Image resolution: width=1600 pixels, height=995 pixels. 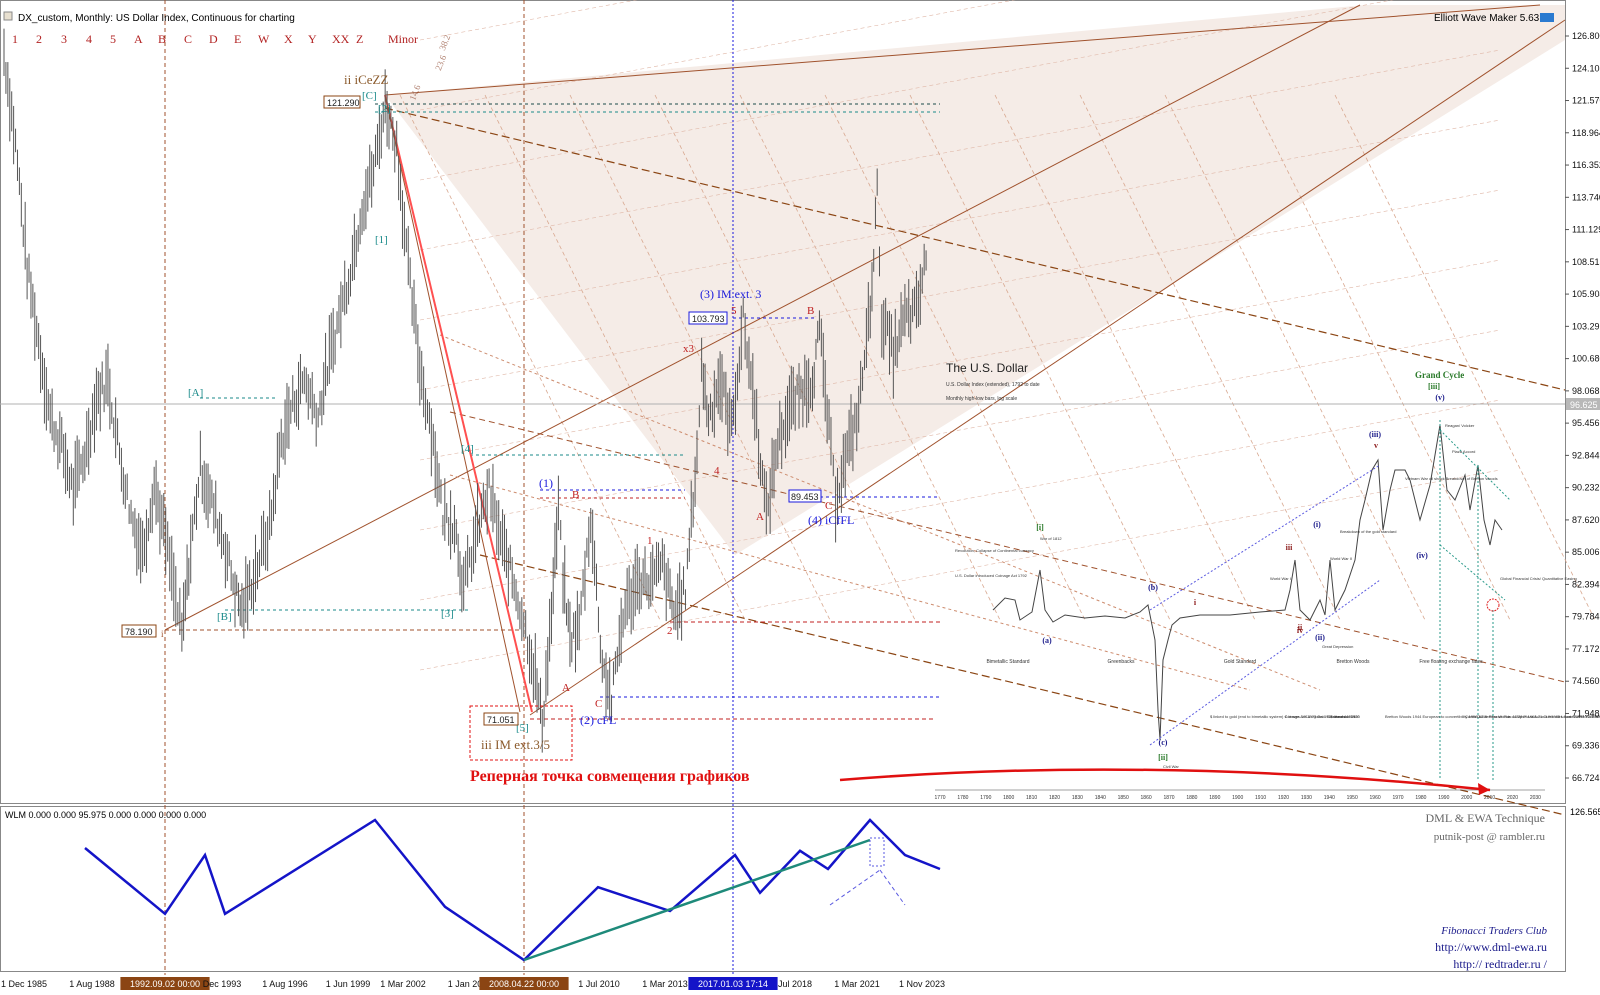 What do you see at coordinates (670, 631) in the screenshot?
I see `wave-2-red: 2` at bounding box center [670, 631].